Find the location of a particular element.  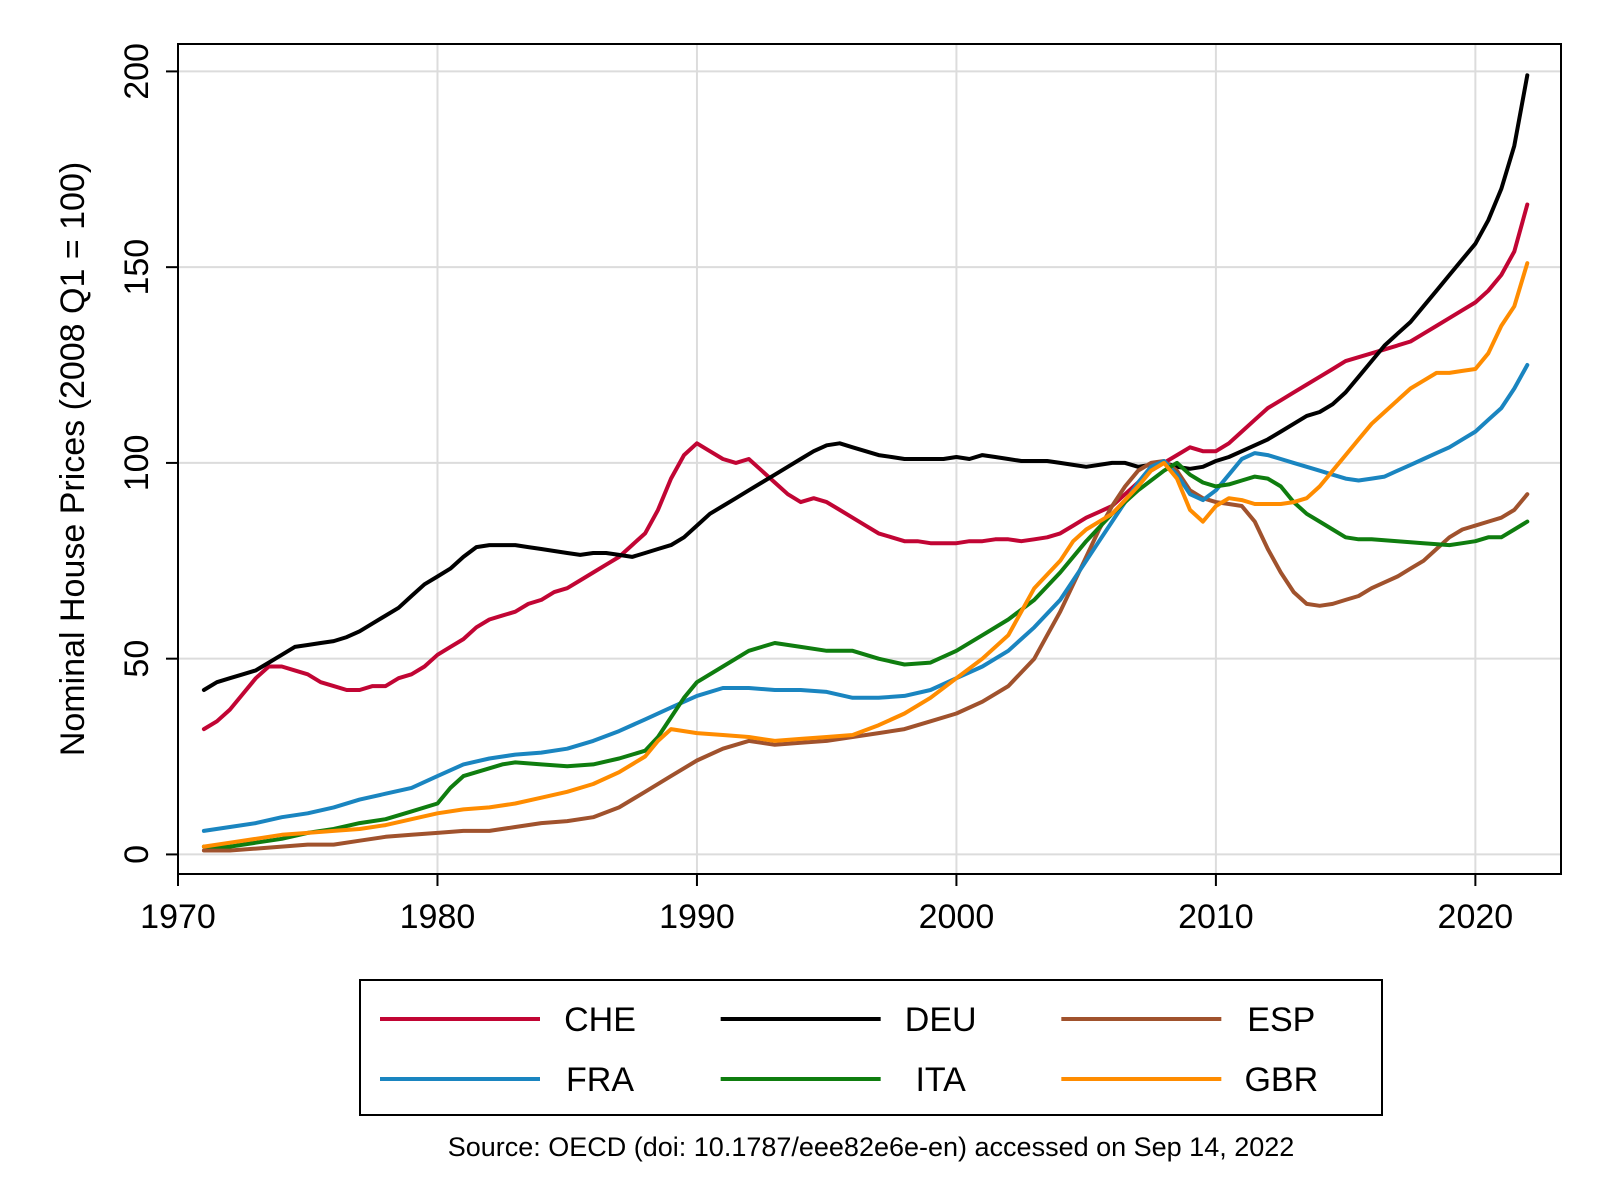

legend-label-che: CHE is located at coordinates (600, 1020).